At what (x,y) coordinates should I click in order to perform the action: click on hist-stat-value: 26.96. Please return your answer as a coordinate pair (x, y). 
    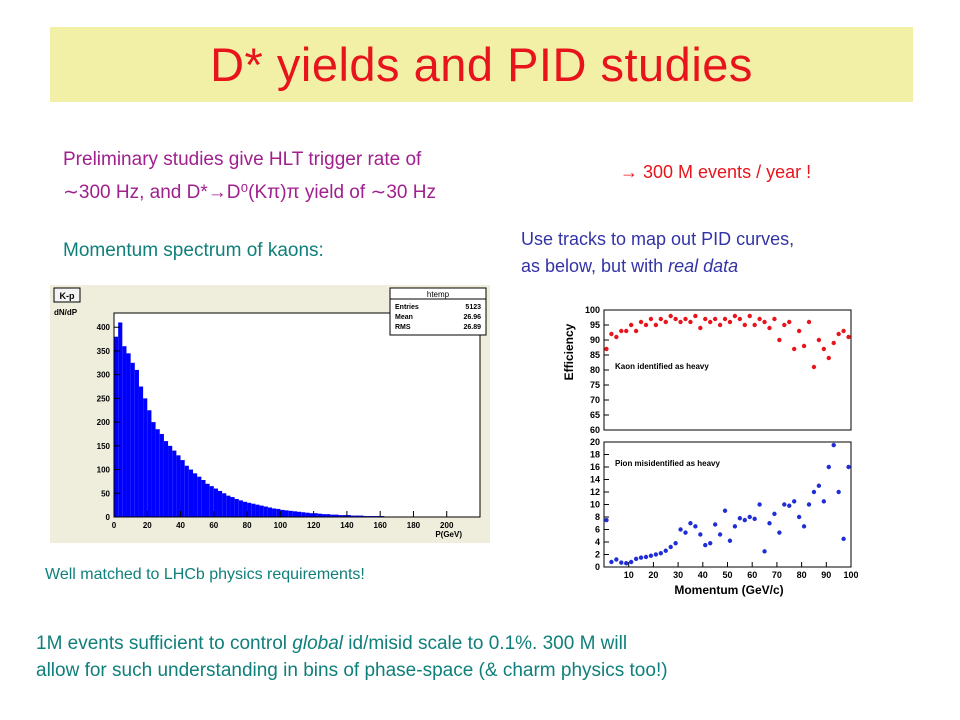
    Looking at the image, I should click on (472, 317).